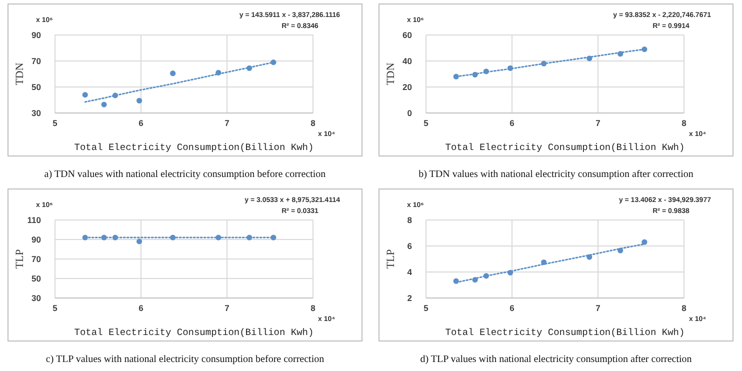  Describe the element at coordinates (556, 359) in the screenshot. I see `text: d) TLP values with national electricity consumption after correction` at that location.